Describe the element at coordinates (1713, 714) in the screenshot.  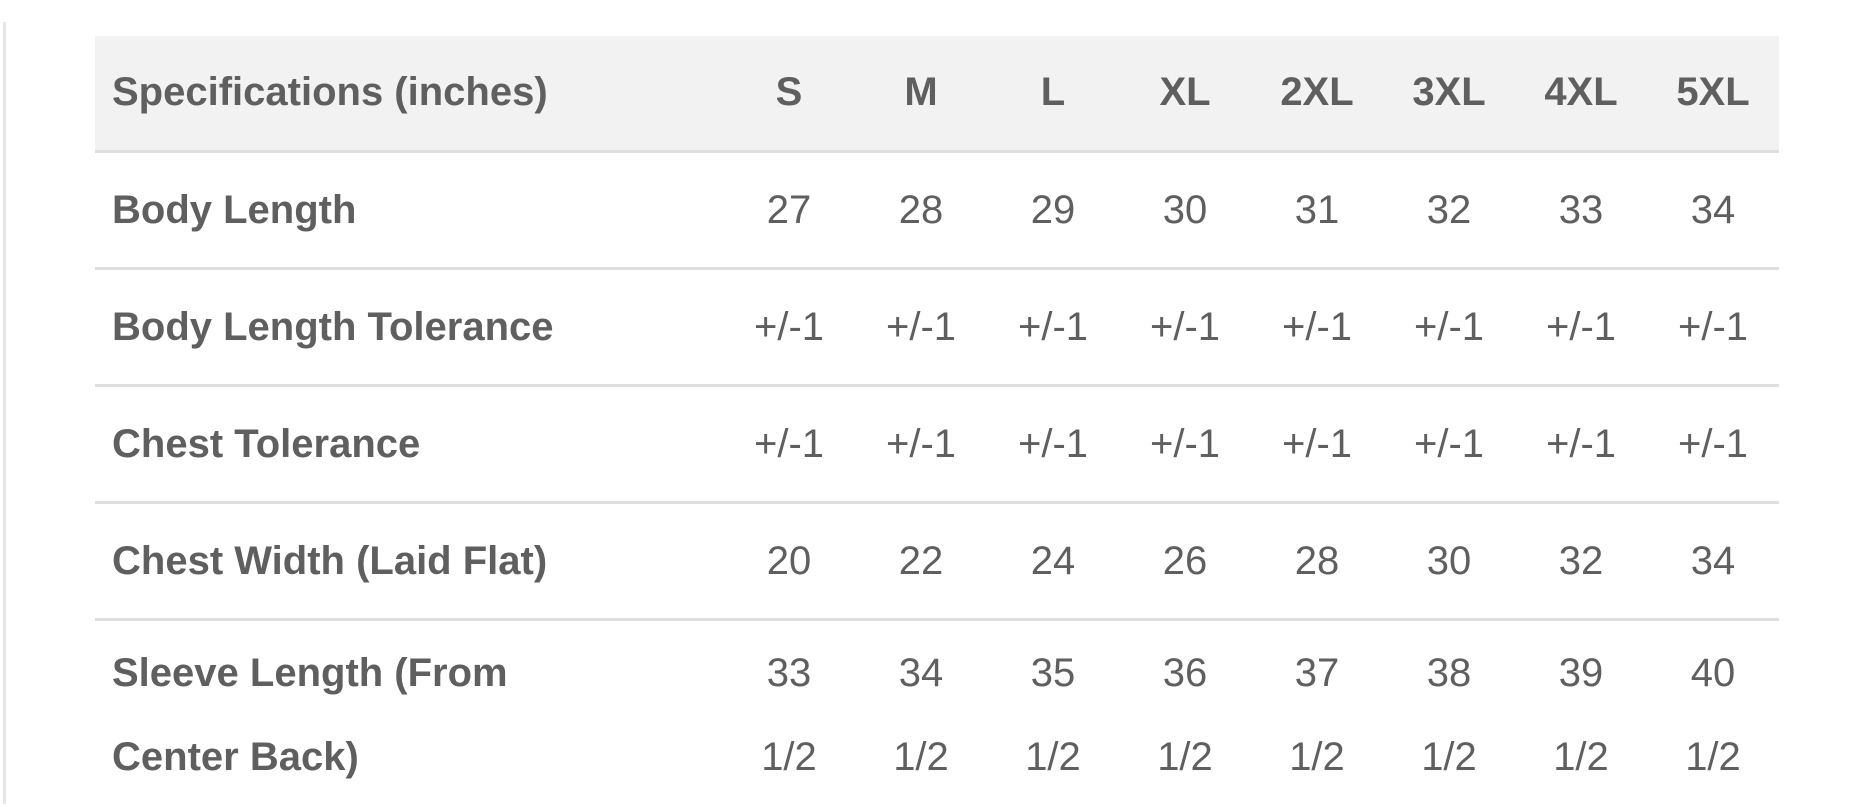
I see `cell-value: 40 1/2` at that location.